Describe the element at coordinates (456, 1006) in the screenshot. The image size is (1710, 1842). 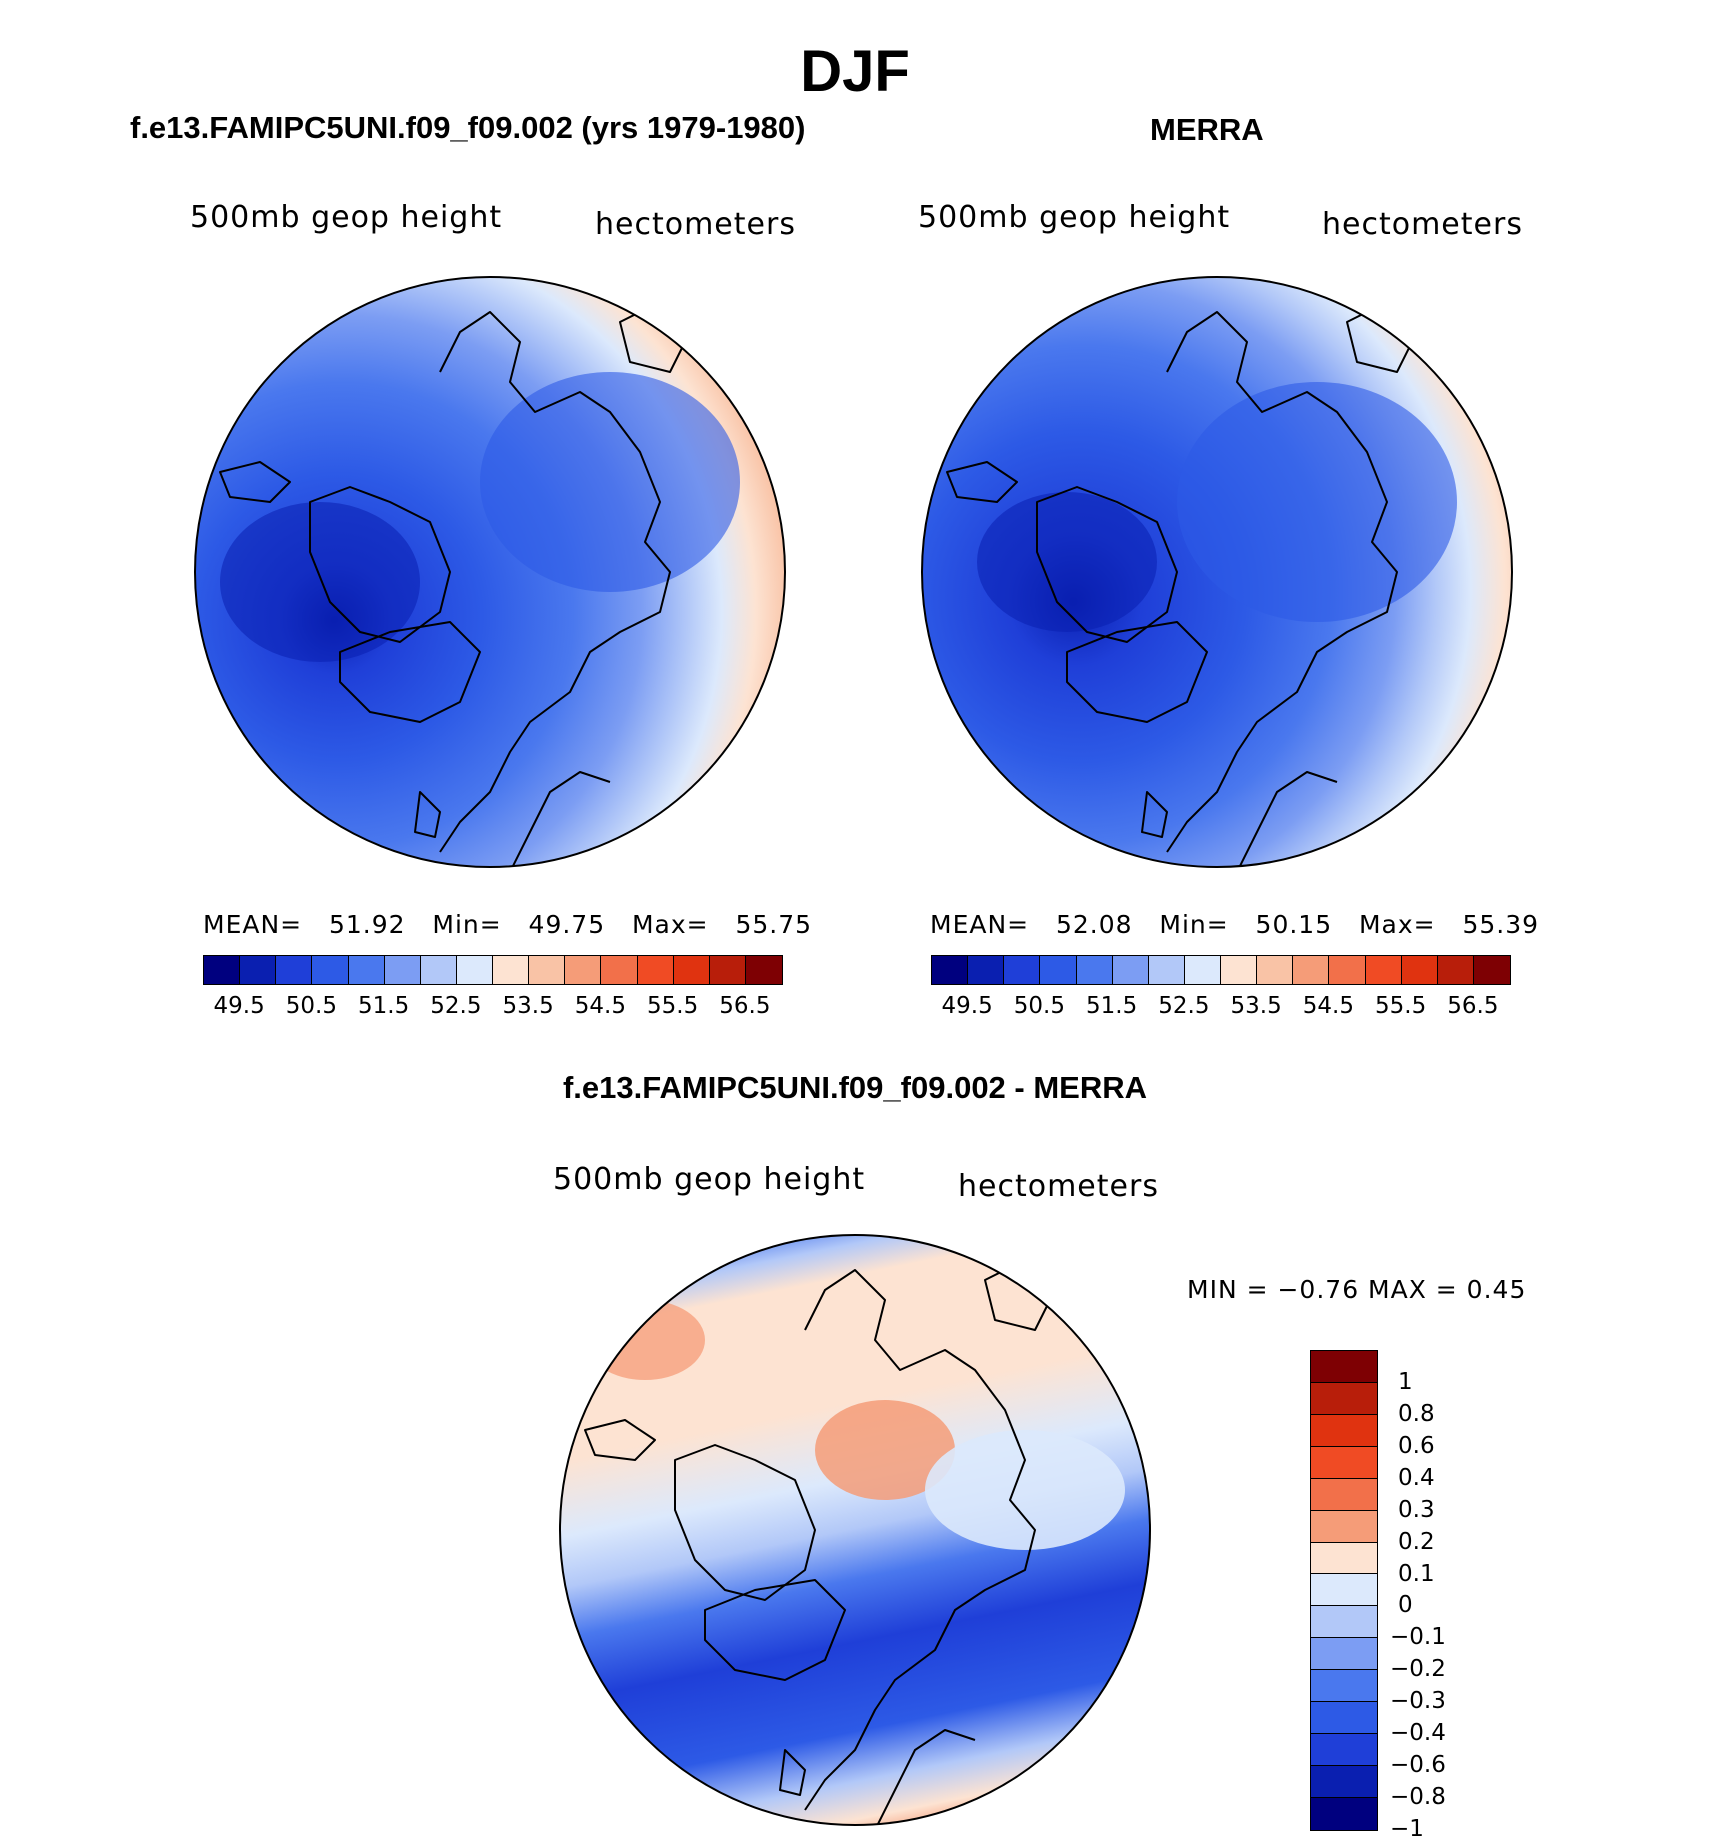
I see `model-colorbar-tick-label: 52.5` at that location.